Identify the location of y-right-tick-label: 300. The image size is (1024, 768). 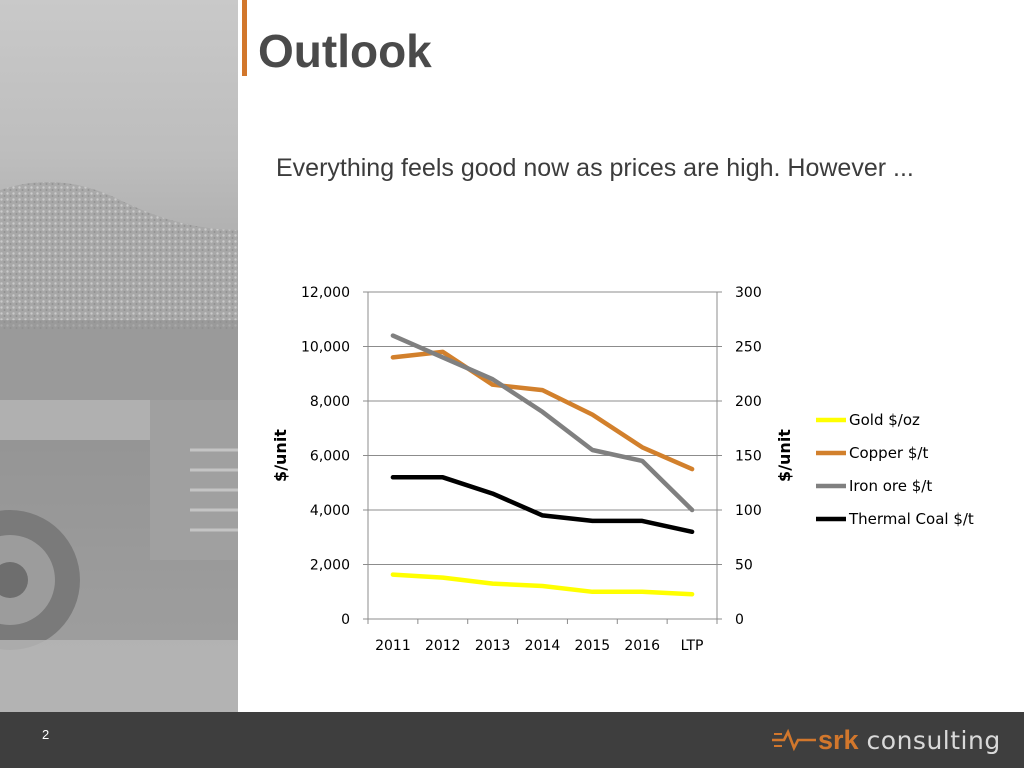
(748, 293).